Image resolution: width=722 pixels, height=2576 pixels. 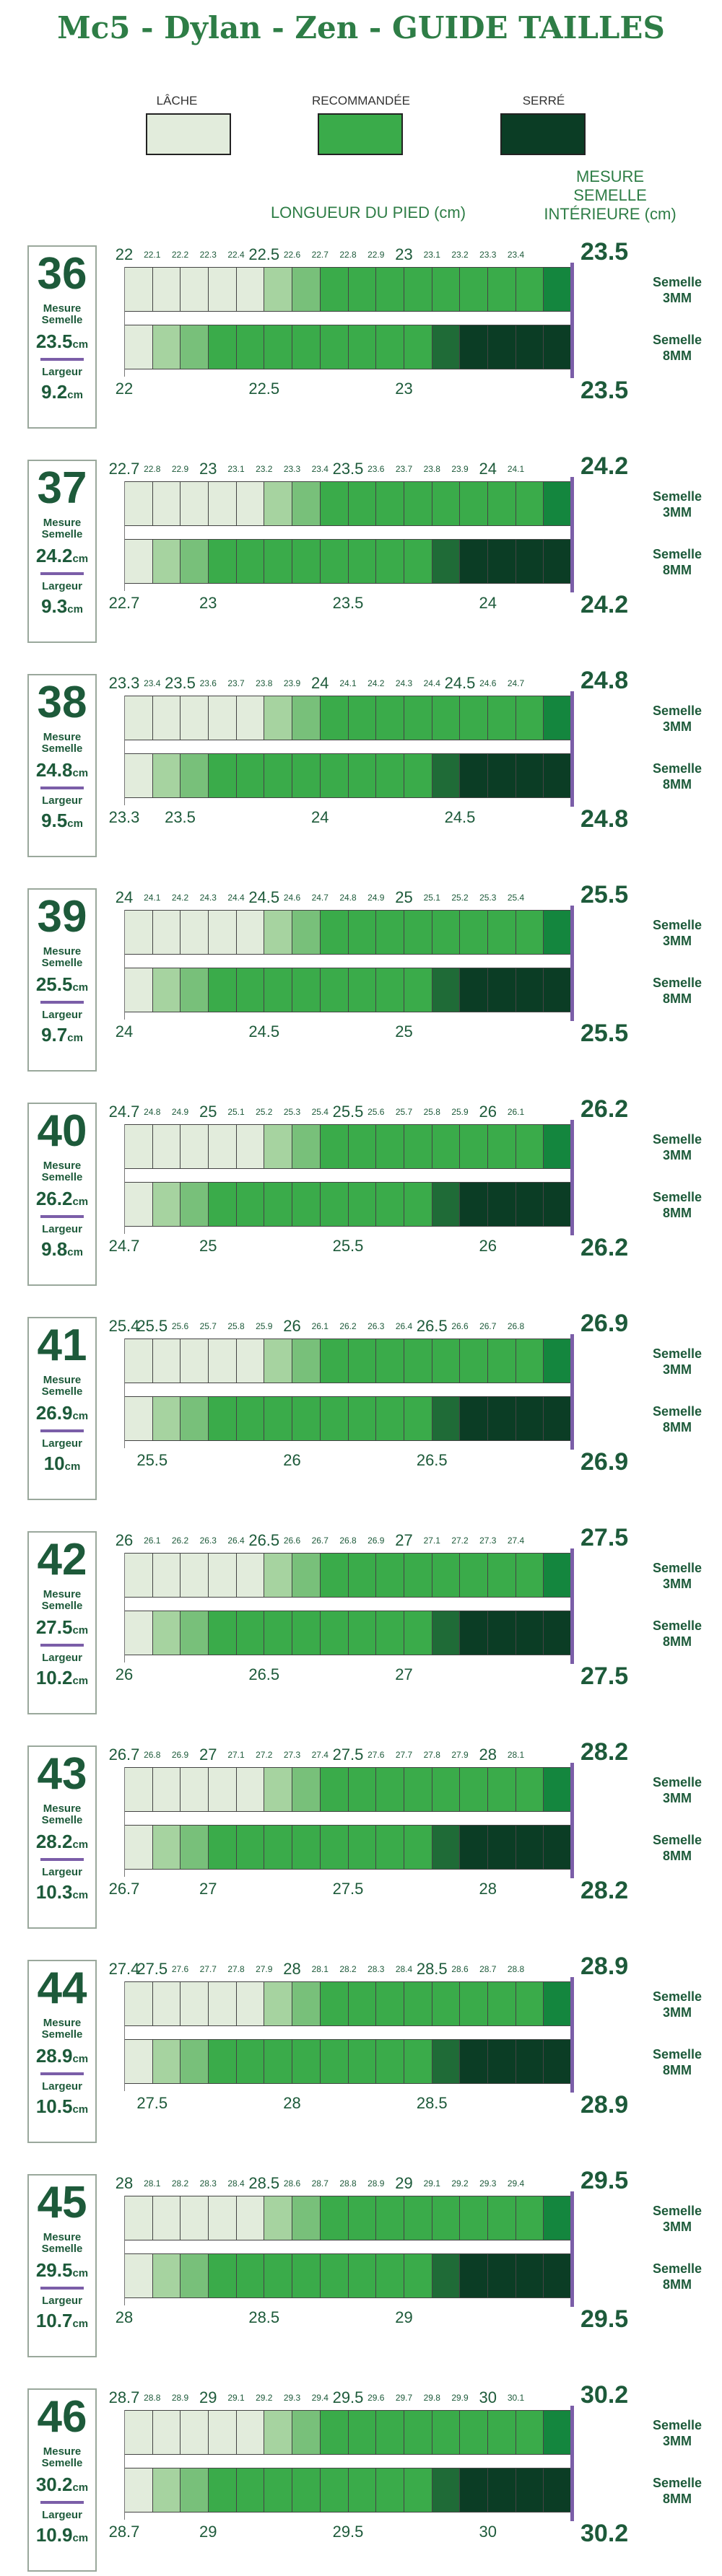 I want to click on bottom-tick-label: 28, so click(x=488, y=1889).